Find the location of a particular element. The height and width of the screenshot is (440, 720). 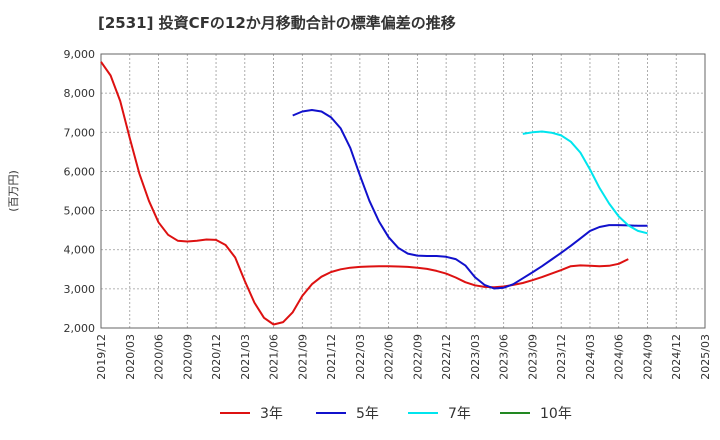

x-tick-label: 2024/03 is located at coordinates (590, 357).